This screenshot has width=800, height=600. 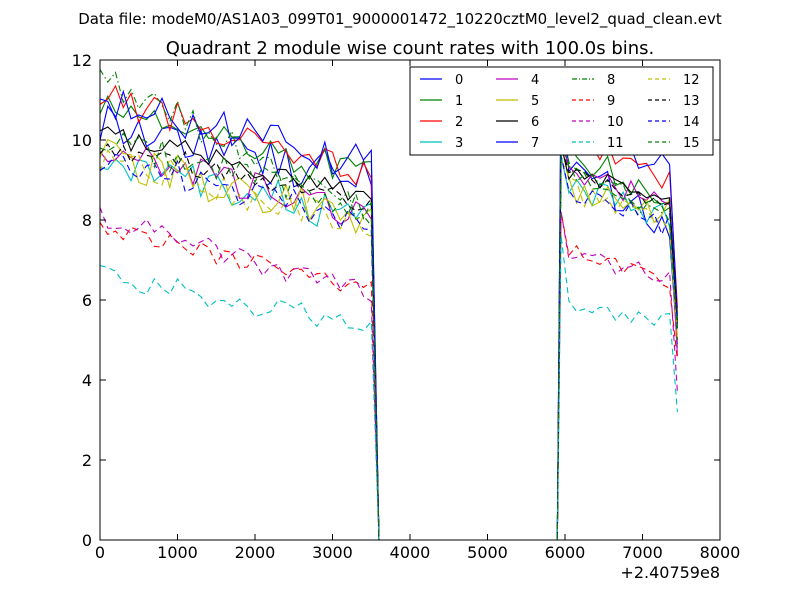 What do you see at coordinates (691, 80) in the screenshot?
I see `legend-label-12: 12` at bounding box center [691, 80].